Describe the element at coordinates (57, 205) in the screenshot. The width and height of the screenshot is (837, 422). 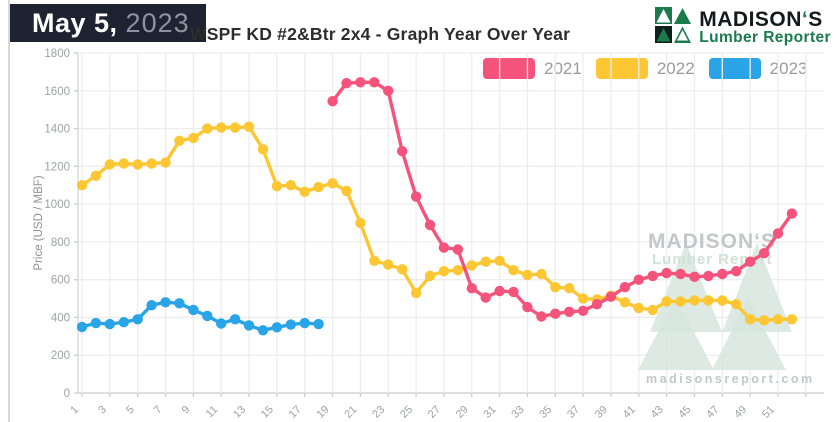
I see `svg-text: 1000` at that location.